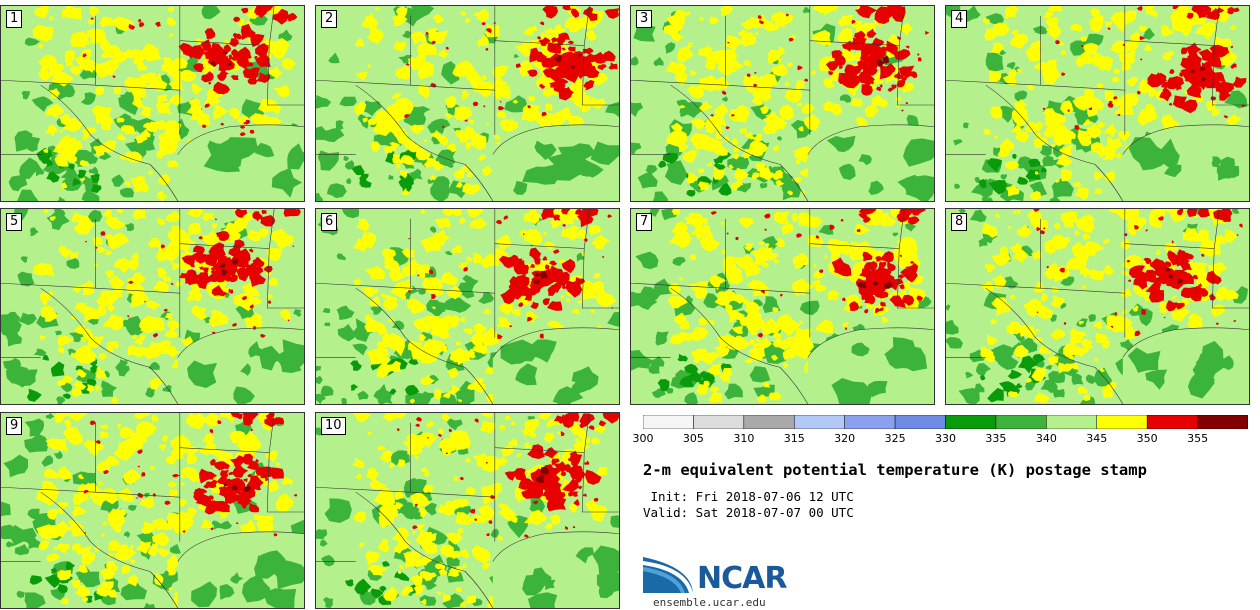  Describe the element at coordinates (1147, 438) in the screenshot. I see `colorbar-tick-label: 350` at that location.